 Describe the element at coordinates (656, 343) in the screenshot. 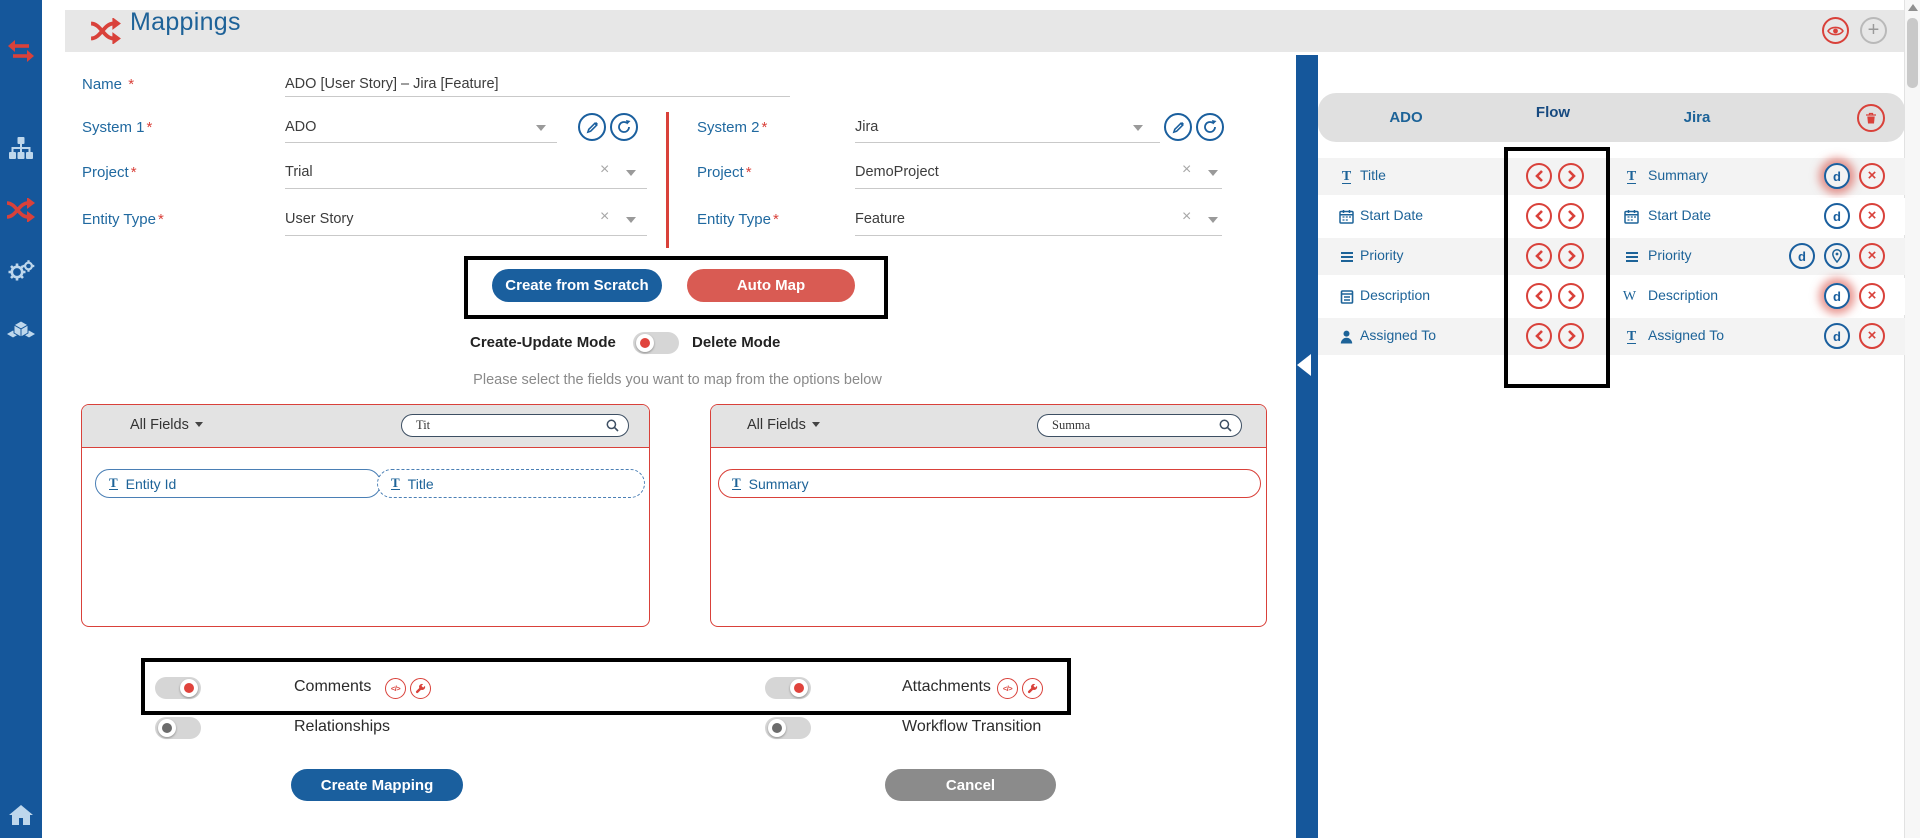

I see `mode-toggle` at that location.